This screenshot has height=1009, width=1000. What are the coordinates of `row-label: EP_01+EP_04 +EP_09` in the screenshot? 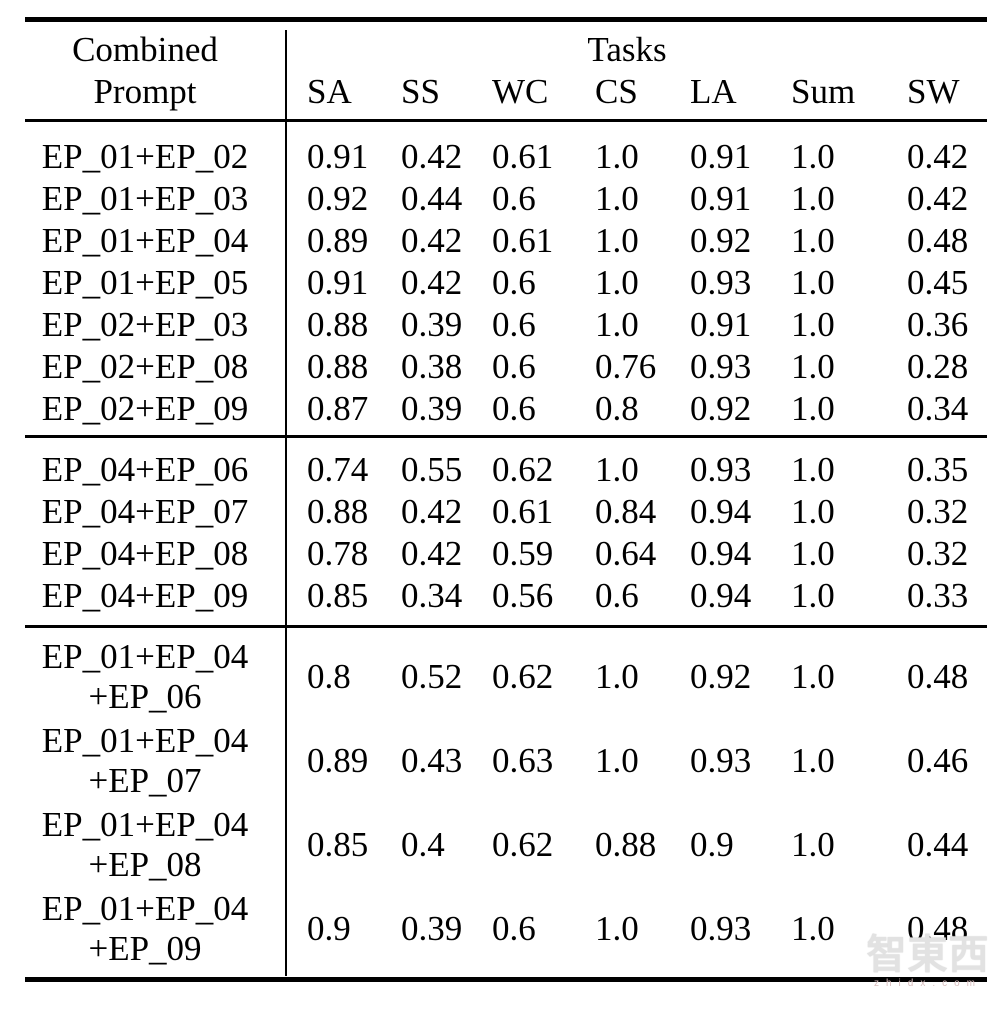 It's located at (145, 929).